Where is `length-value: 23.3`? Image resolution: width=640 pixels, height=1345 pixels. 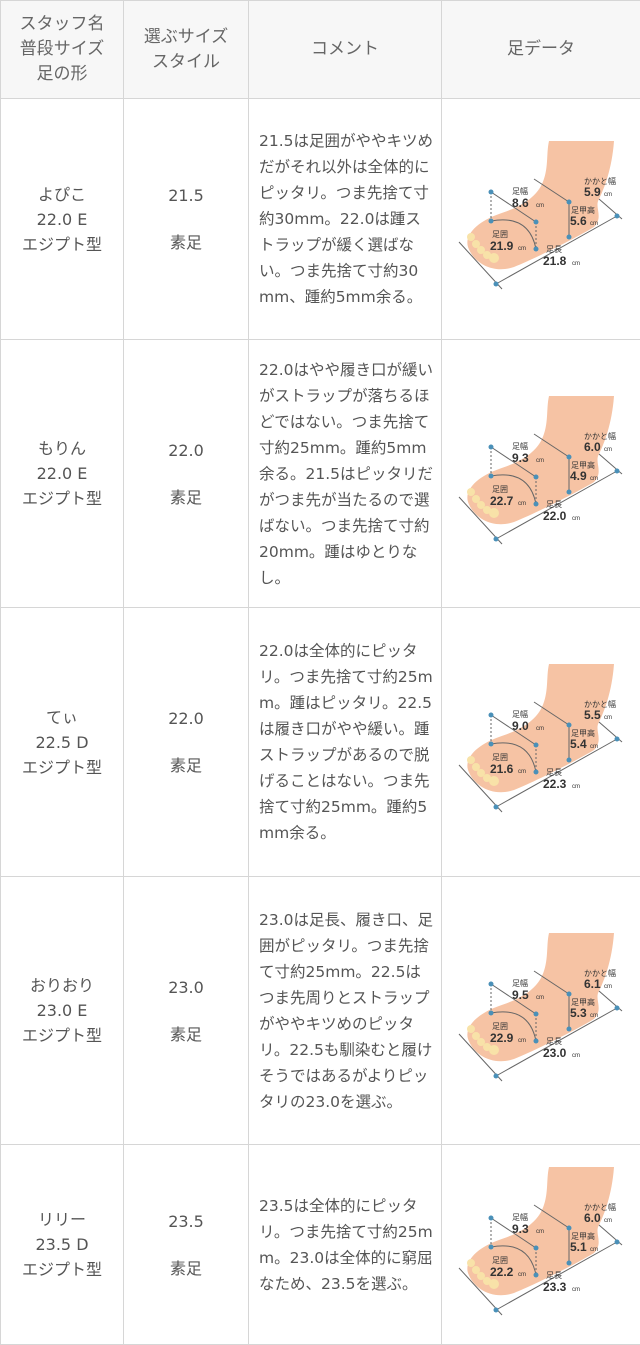 length-value: 23.3 is located at coordinates (555, 1287).